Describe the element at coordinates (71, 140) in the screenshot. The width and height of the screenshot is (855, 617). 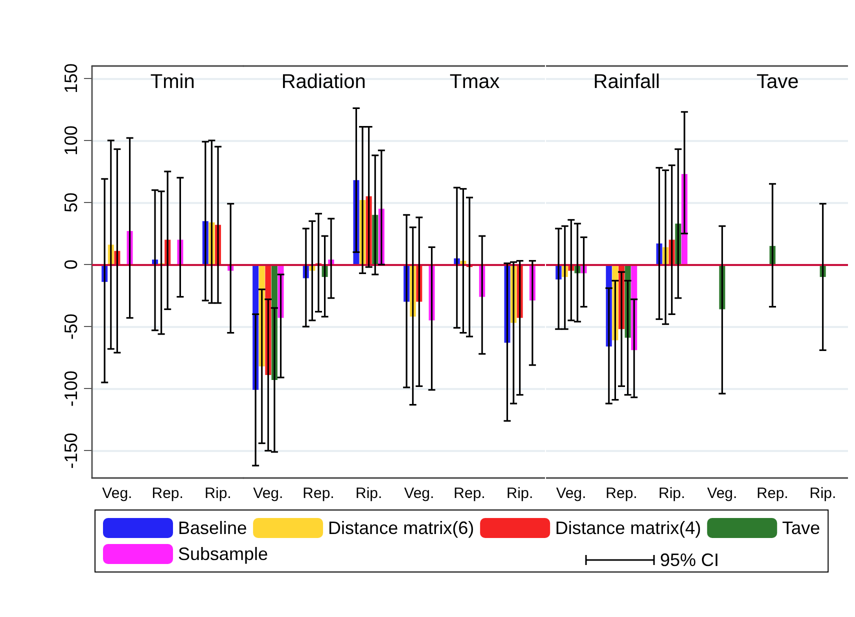
I see `y-tick-label: 100` at that location.